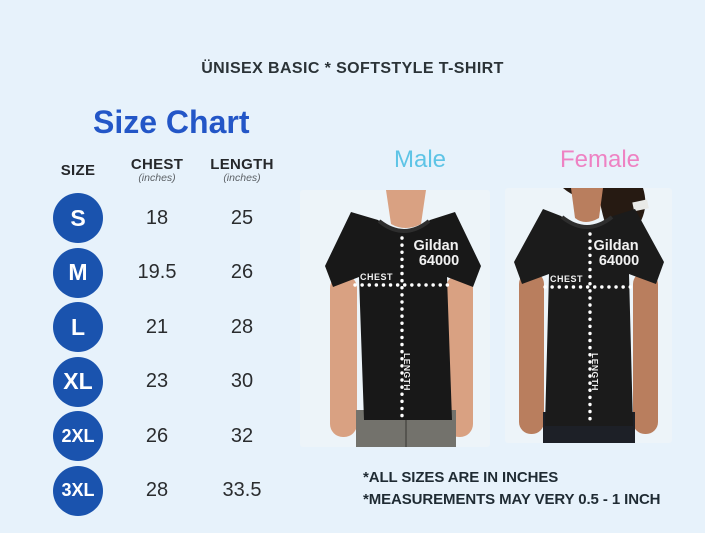 This screenshot has width=705, height=533. Describe the element at coordinates (171, 122) in the screenshot. I see `size-chart-heading: Size Chart` at that location.